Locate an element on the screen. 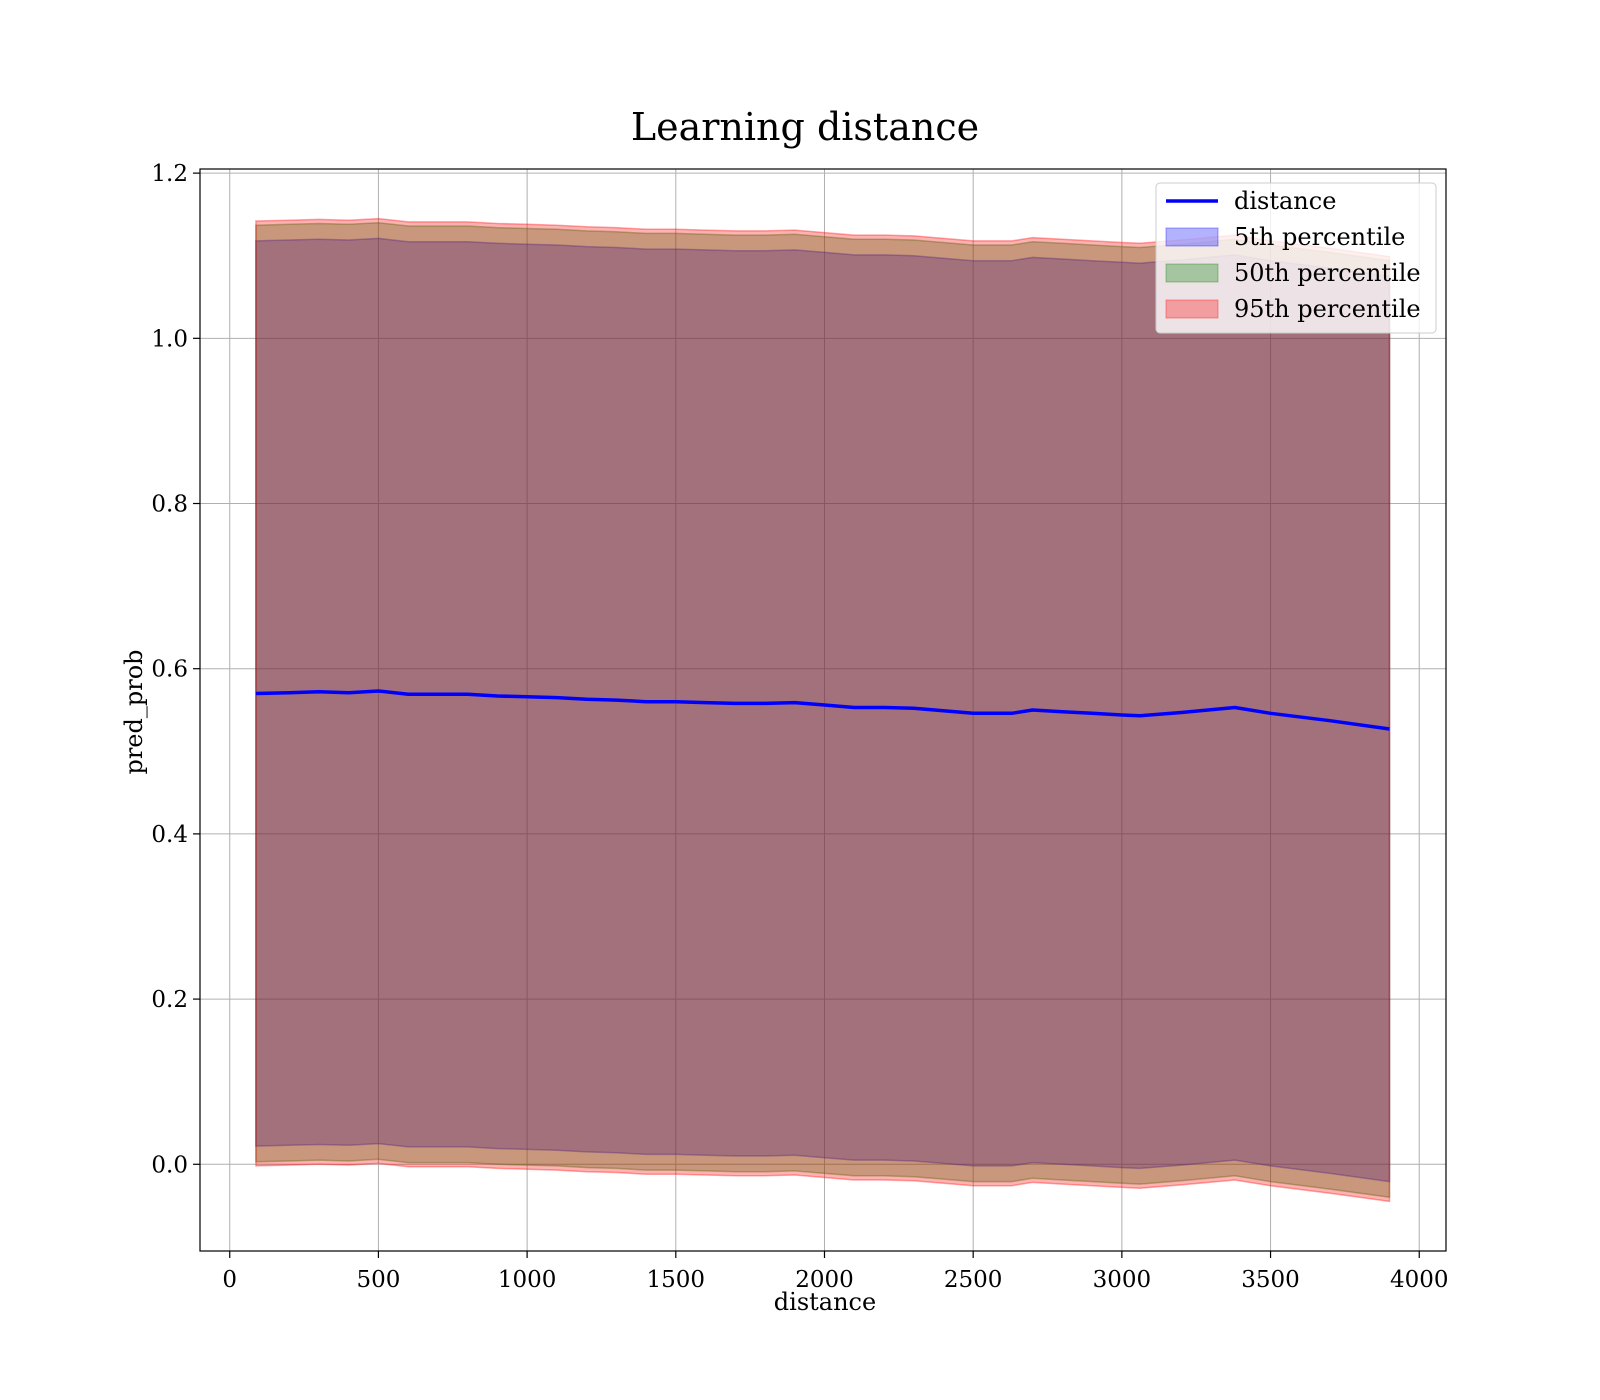  x-tick-label: 1000 is located at coordinates (527, 1280).